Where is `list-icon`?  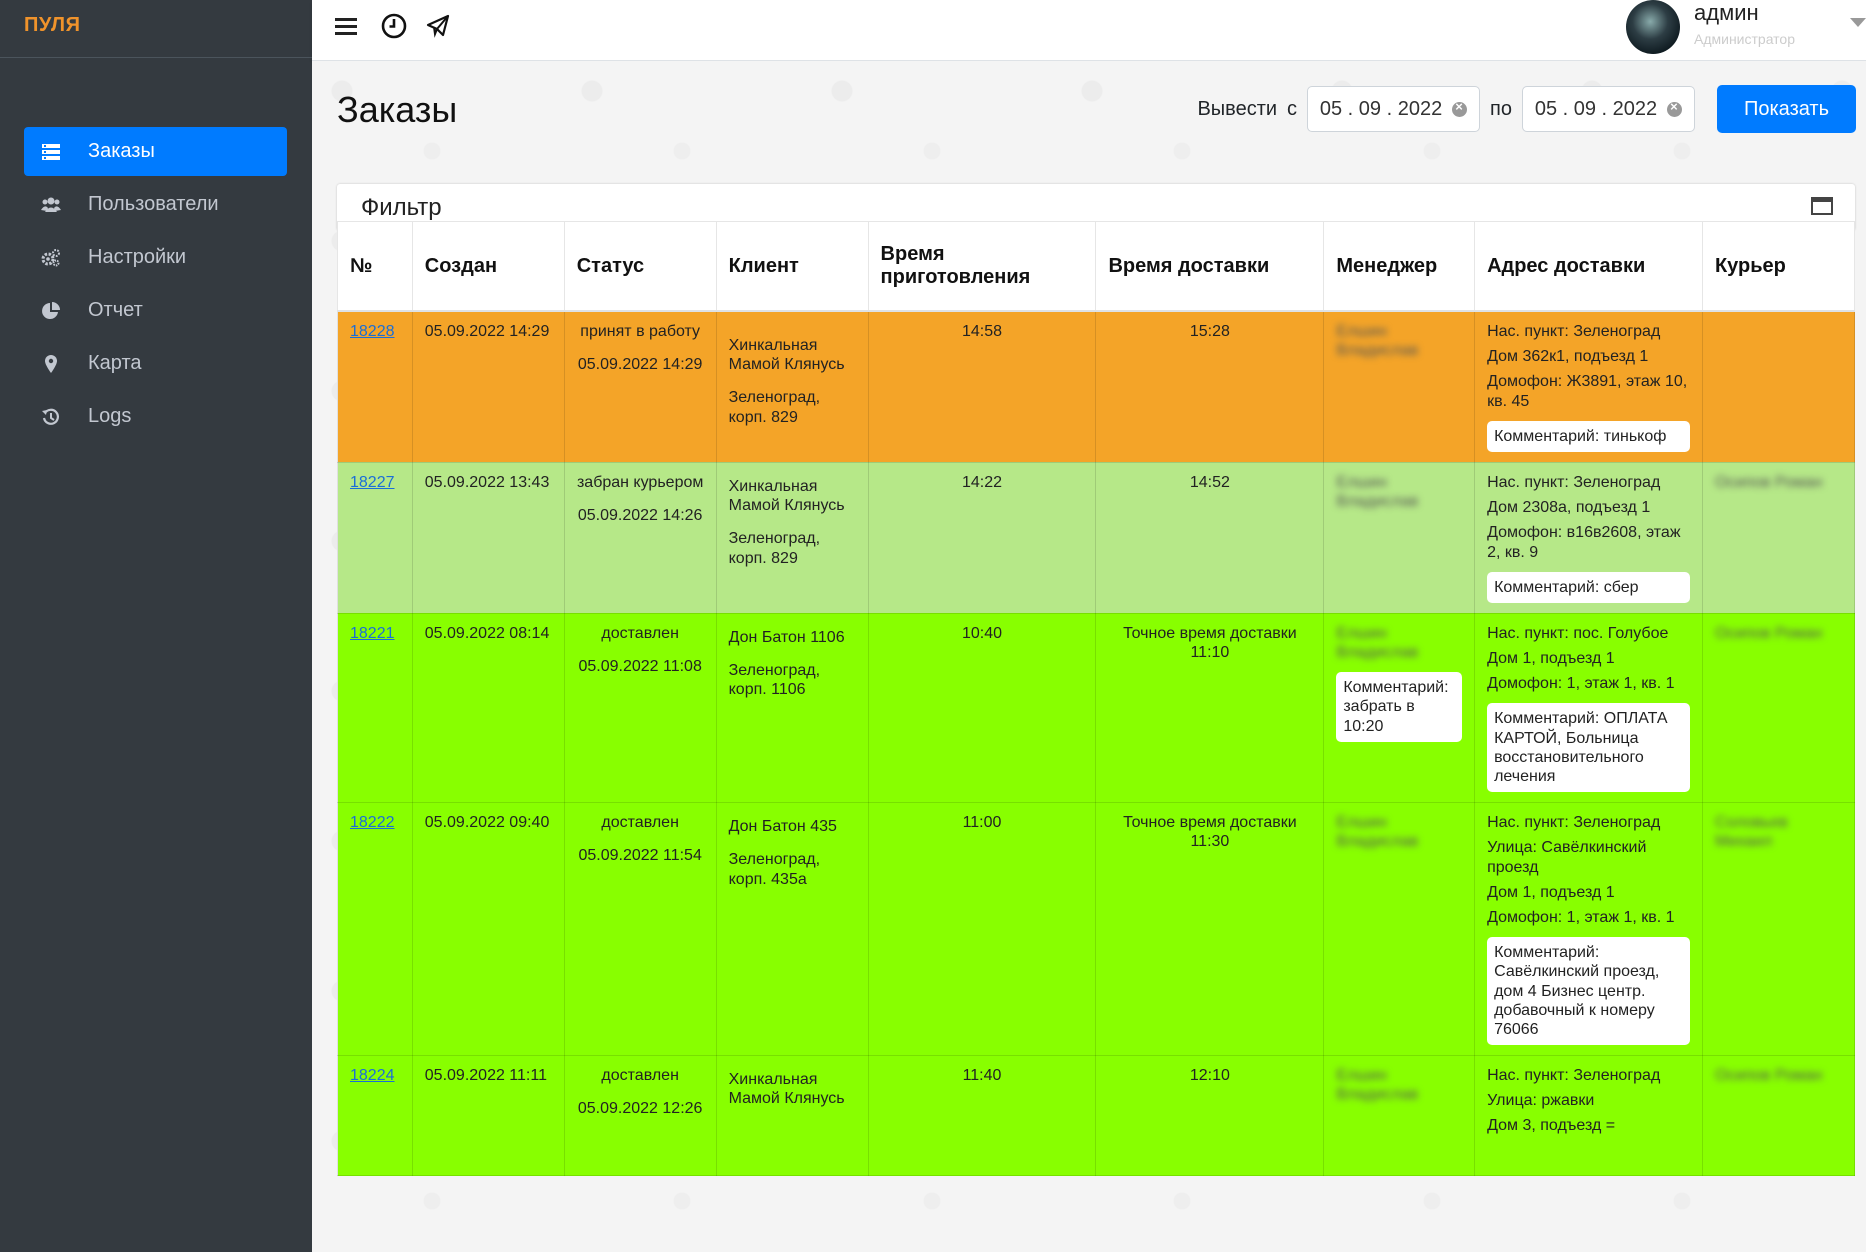 list-icon is located at coordinates (51, 152).